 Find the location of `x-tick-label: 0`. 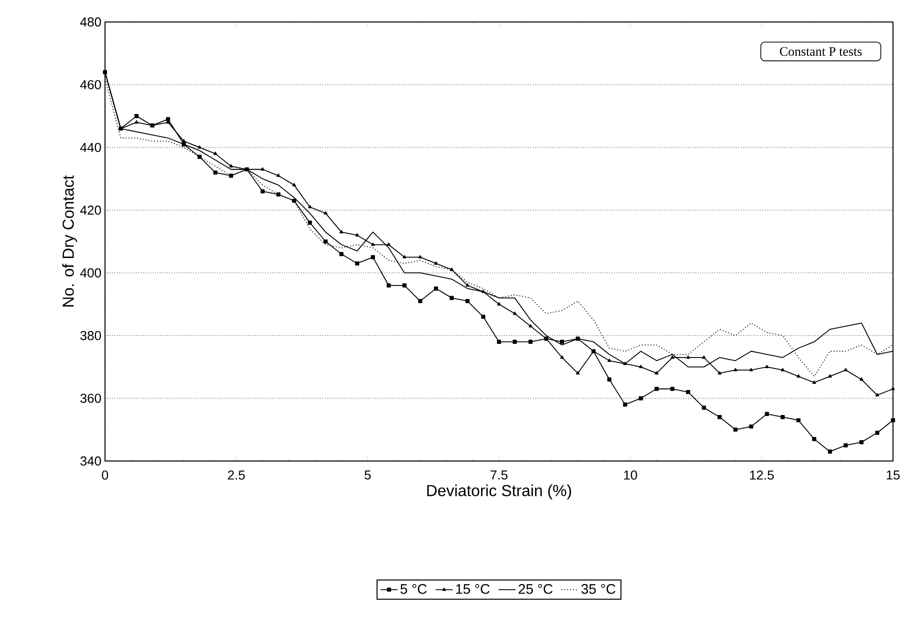

x-tick-label: 0 is located at coordinates (105, 475).